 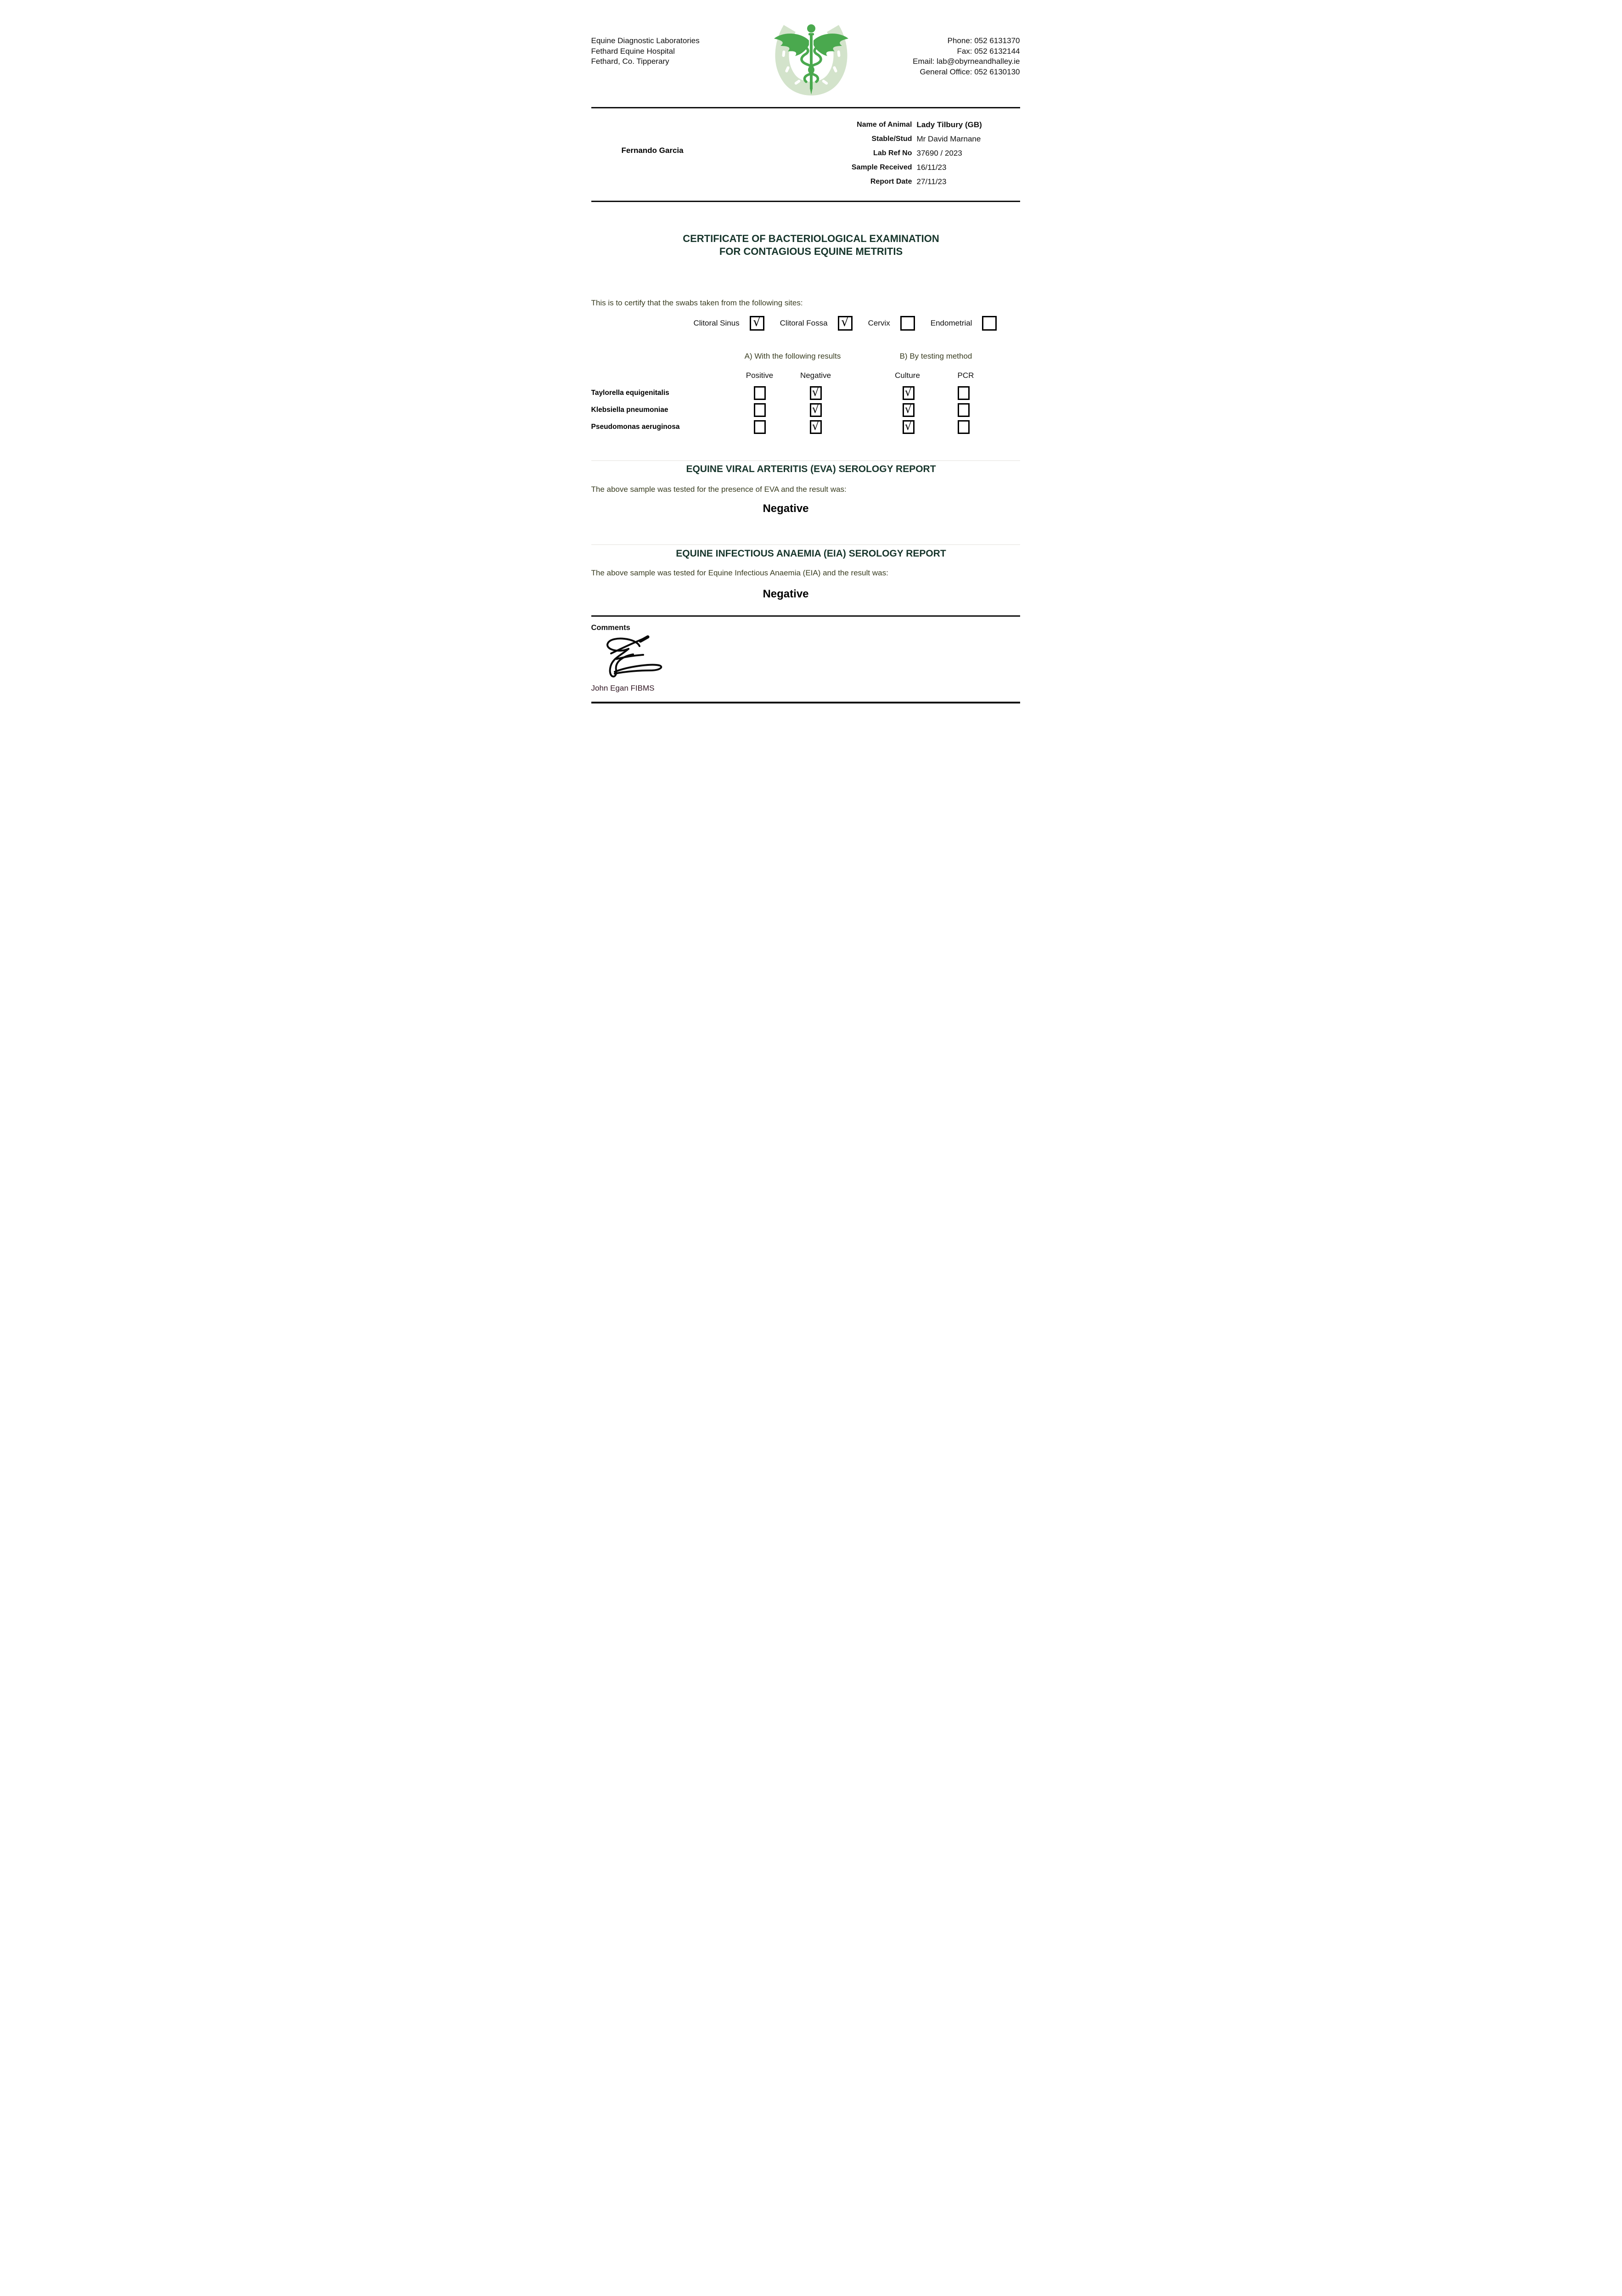 I want to click on endometrial-checkbox, so click(x=990, y=323).